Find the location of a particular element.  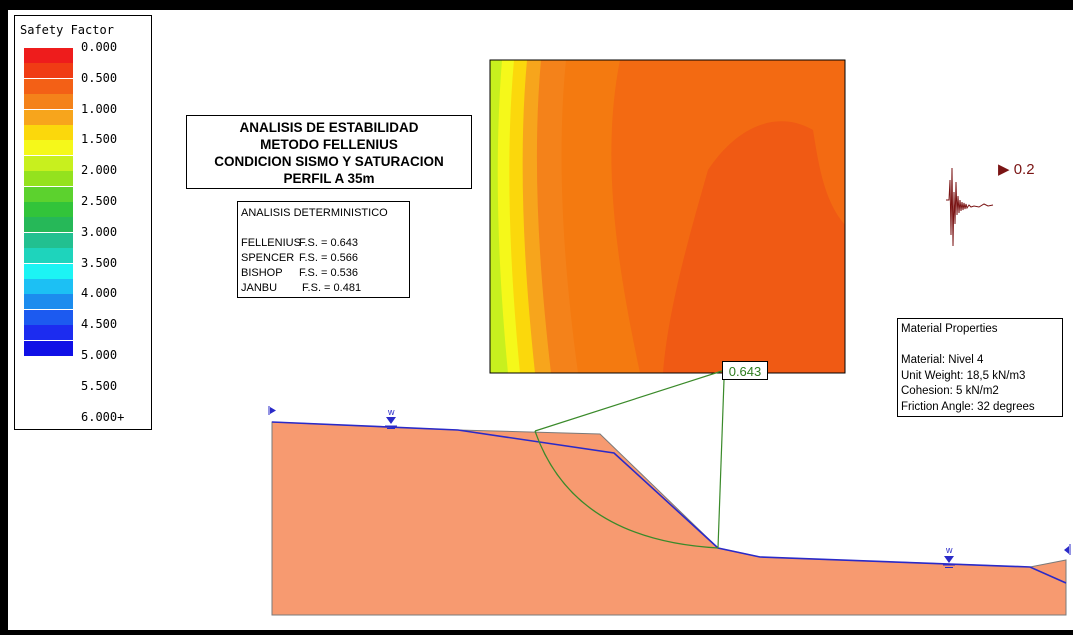

title-line-2: METODO FELLENIUS is located at coordinates (329, 144).